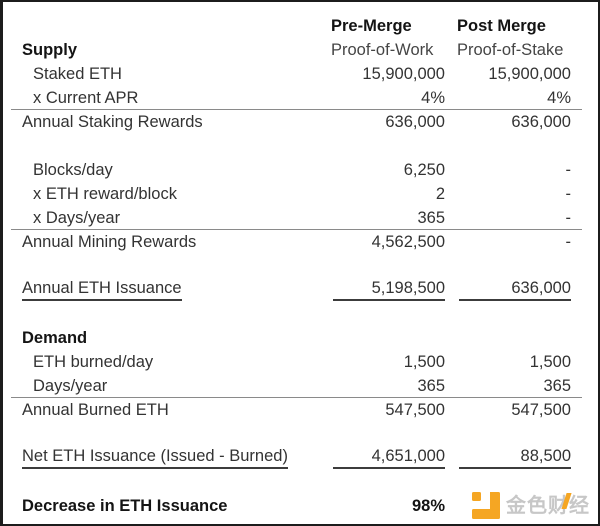  What do you see at coordinates (105, 193) in the screenshot?
I see `row-label: x ETH reward/block` at bounding box center [105, 193].